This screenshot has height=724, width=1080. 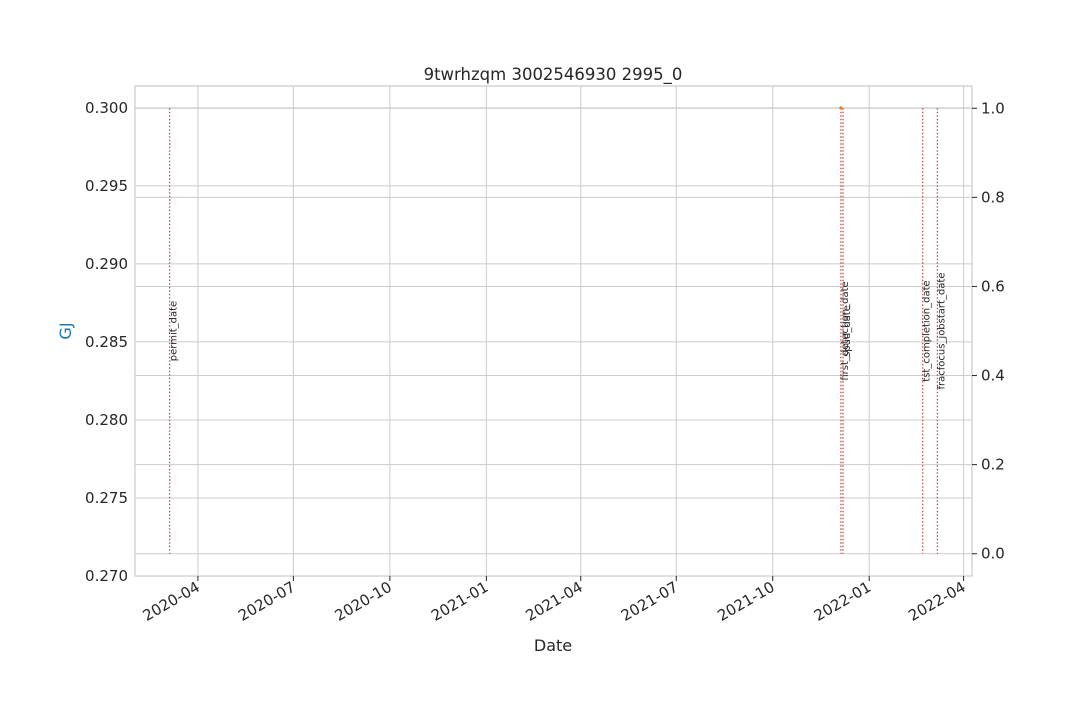 What do you see at coordinates (459, 601) in the screenshot?
I see `x-tick-label: 2021-01` at bounding box center [459, 601].